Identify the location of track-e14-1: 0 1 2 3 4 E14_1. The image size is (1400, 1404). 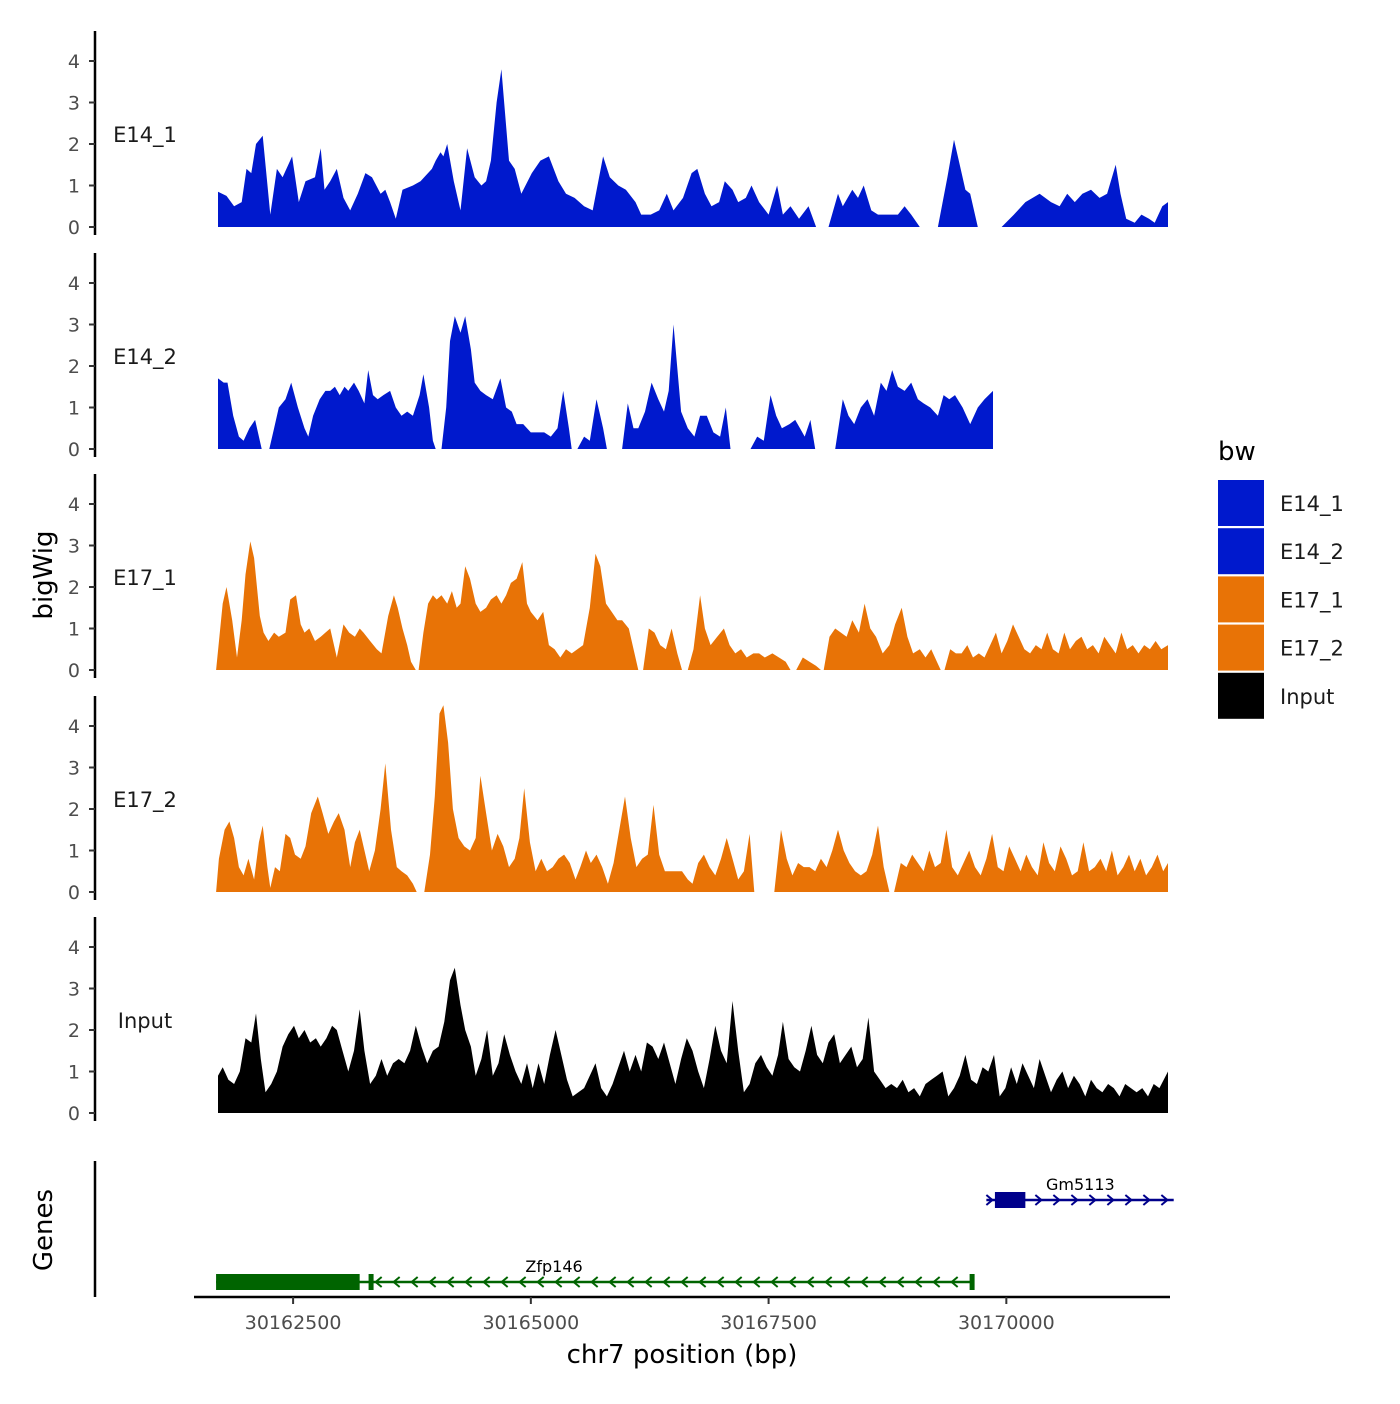
(618, 135).